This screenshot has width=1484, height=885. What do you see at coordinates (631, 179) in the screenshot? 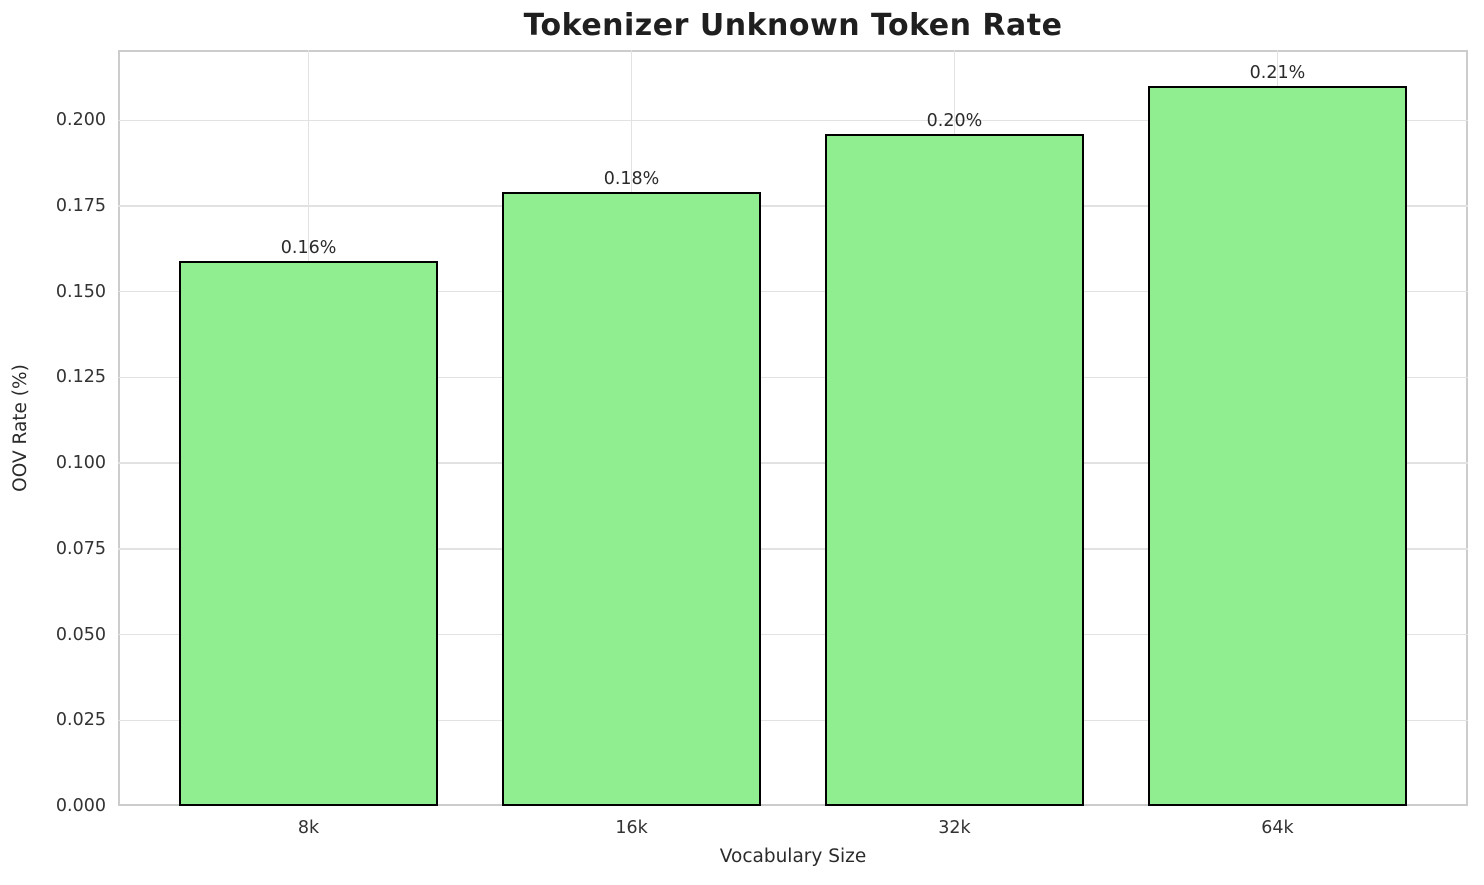
I see `bar-value-label: 0.18%` at bounding box center [631, 179].